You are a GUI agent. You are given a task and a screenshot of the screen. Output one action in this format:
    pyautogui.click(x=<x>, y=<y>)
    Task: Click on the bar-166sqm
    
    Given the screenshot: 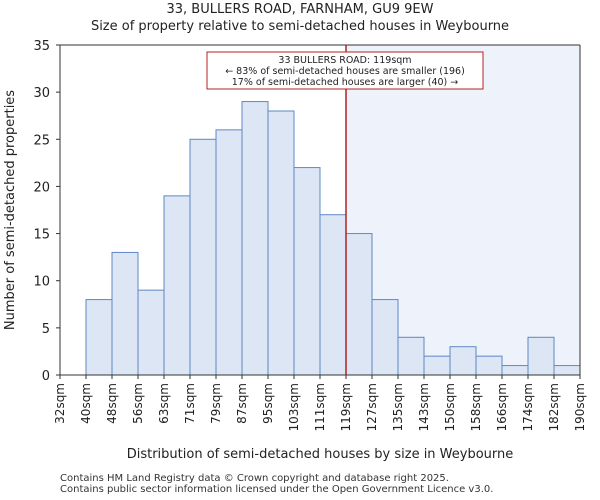 What is the action you would take?
    pyautogui.click(x=515, y=370)
    